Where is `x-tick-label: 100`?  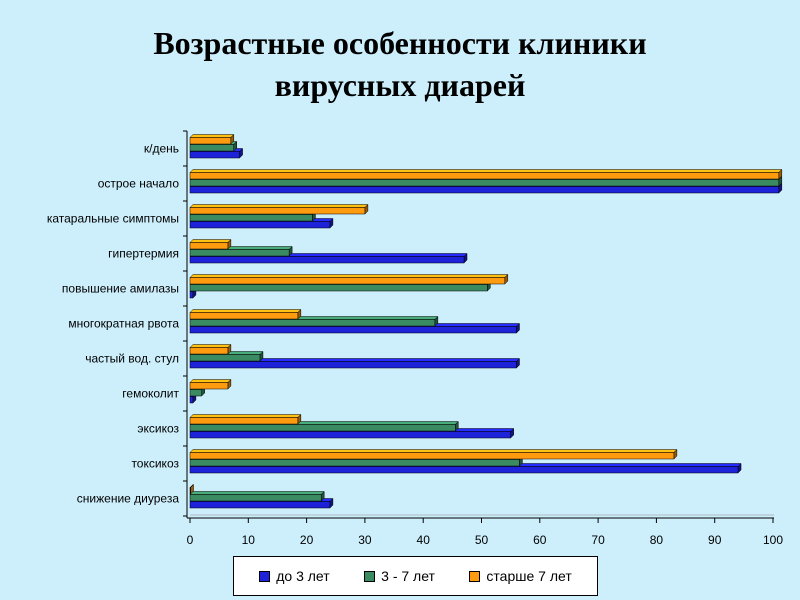 x-tick-label: 100 is located at coordinates (773, 540).